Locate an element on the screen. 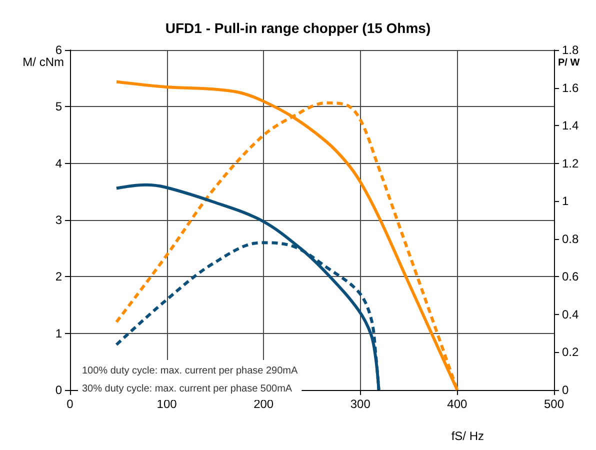 The width and height of the screenshot is (596, 450). y2-tick-label: 0.8 is located at coordinates (571, 239).